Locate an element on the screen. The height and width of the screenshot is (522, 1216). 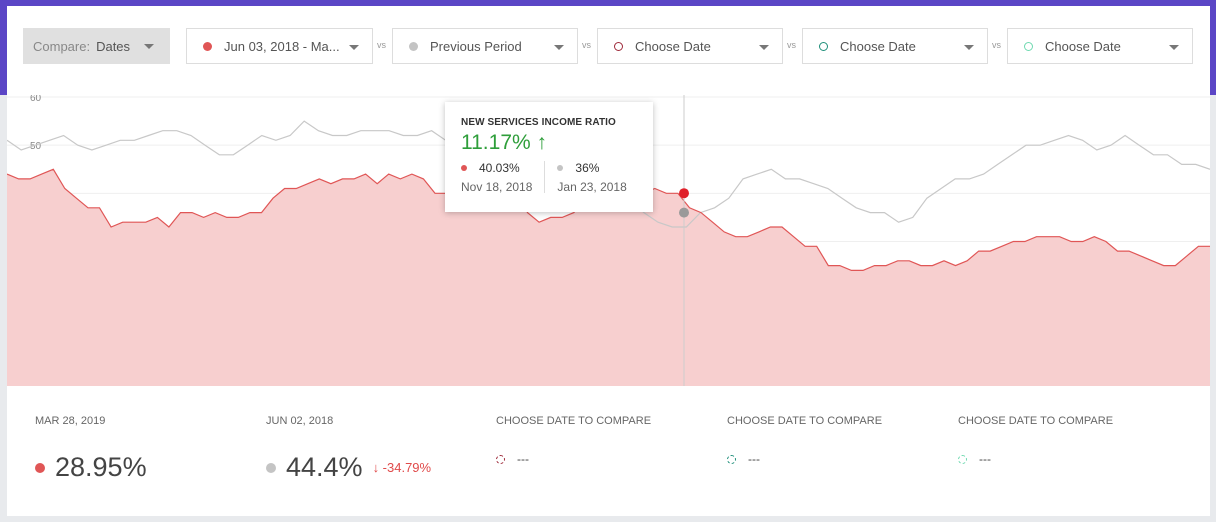
stat-value: 44.4% is located at coordinates (324, 467).